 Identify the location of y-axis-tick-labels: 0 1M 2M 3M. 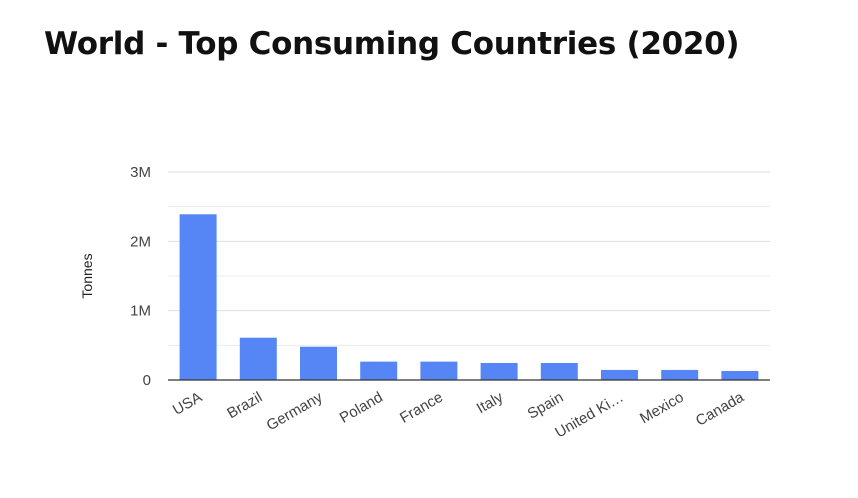
(140, 276).